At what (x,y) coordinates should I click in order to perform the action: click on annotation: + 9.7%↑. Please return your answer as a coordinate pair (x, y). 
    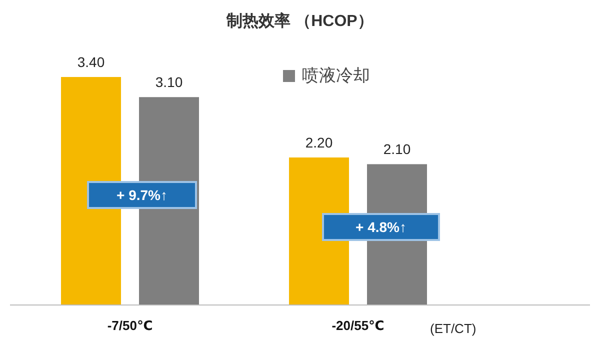
    Looking at the image, I should click on (142, 195).